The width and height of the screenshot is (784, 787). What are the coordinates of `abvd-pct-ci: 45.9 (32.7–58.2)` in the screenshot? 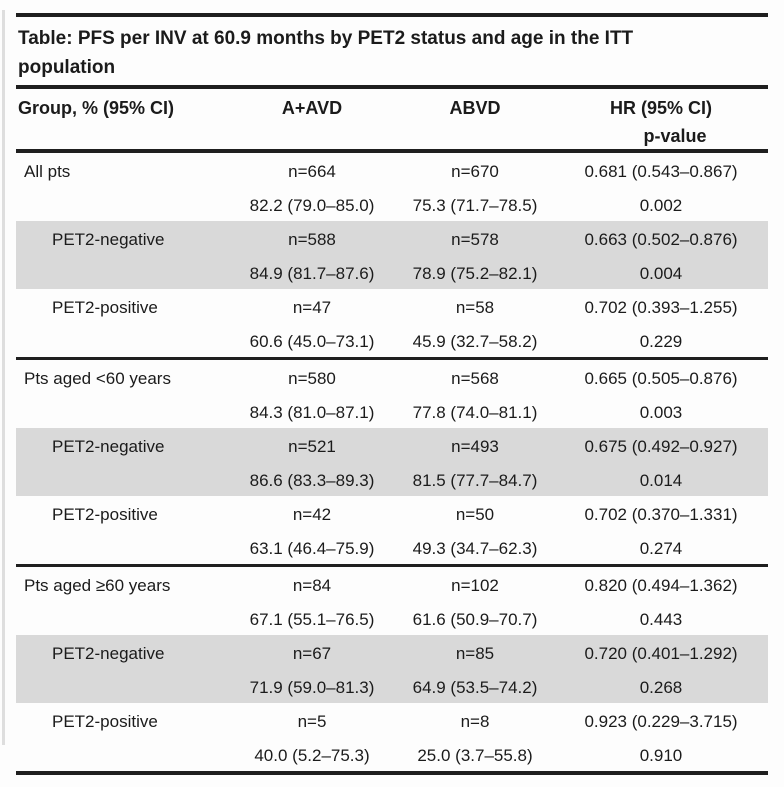 It's located at (475, 341).